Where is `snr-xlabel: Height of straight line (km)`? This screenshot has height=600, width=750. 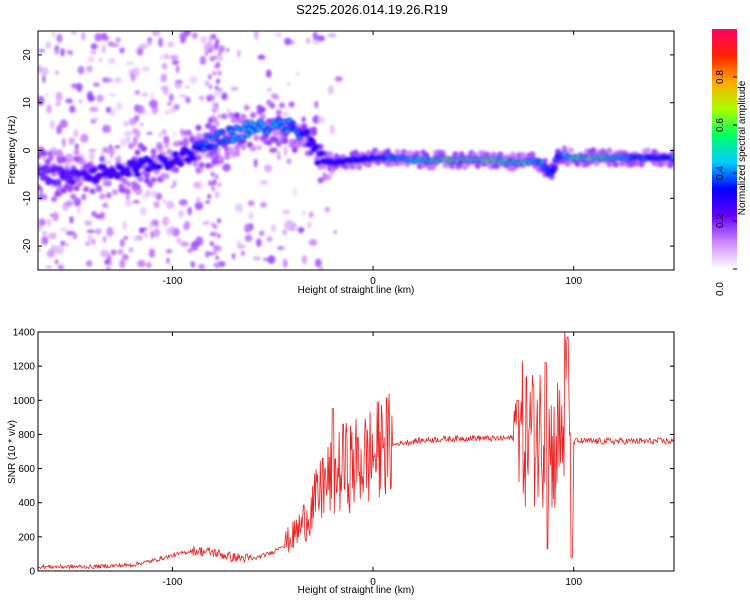
snr-xlabel: Height of straight line (km) is located at coordinates (356, 590).